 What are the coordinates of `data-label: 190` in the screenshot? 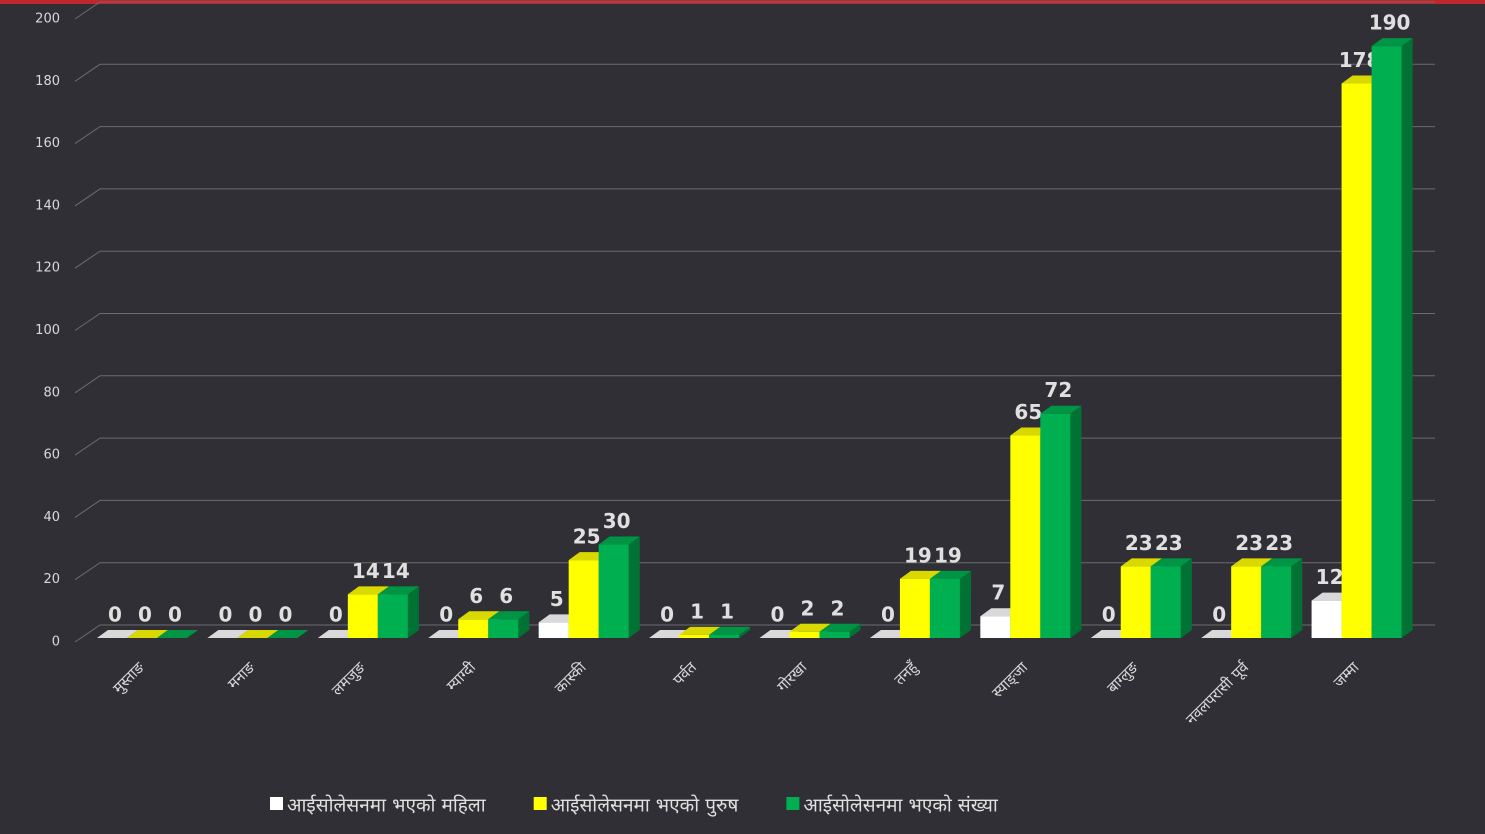 It's located at (1390, 23).